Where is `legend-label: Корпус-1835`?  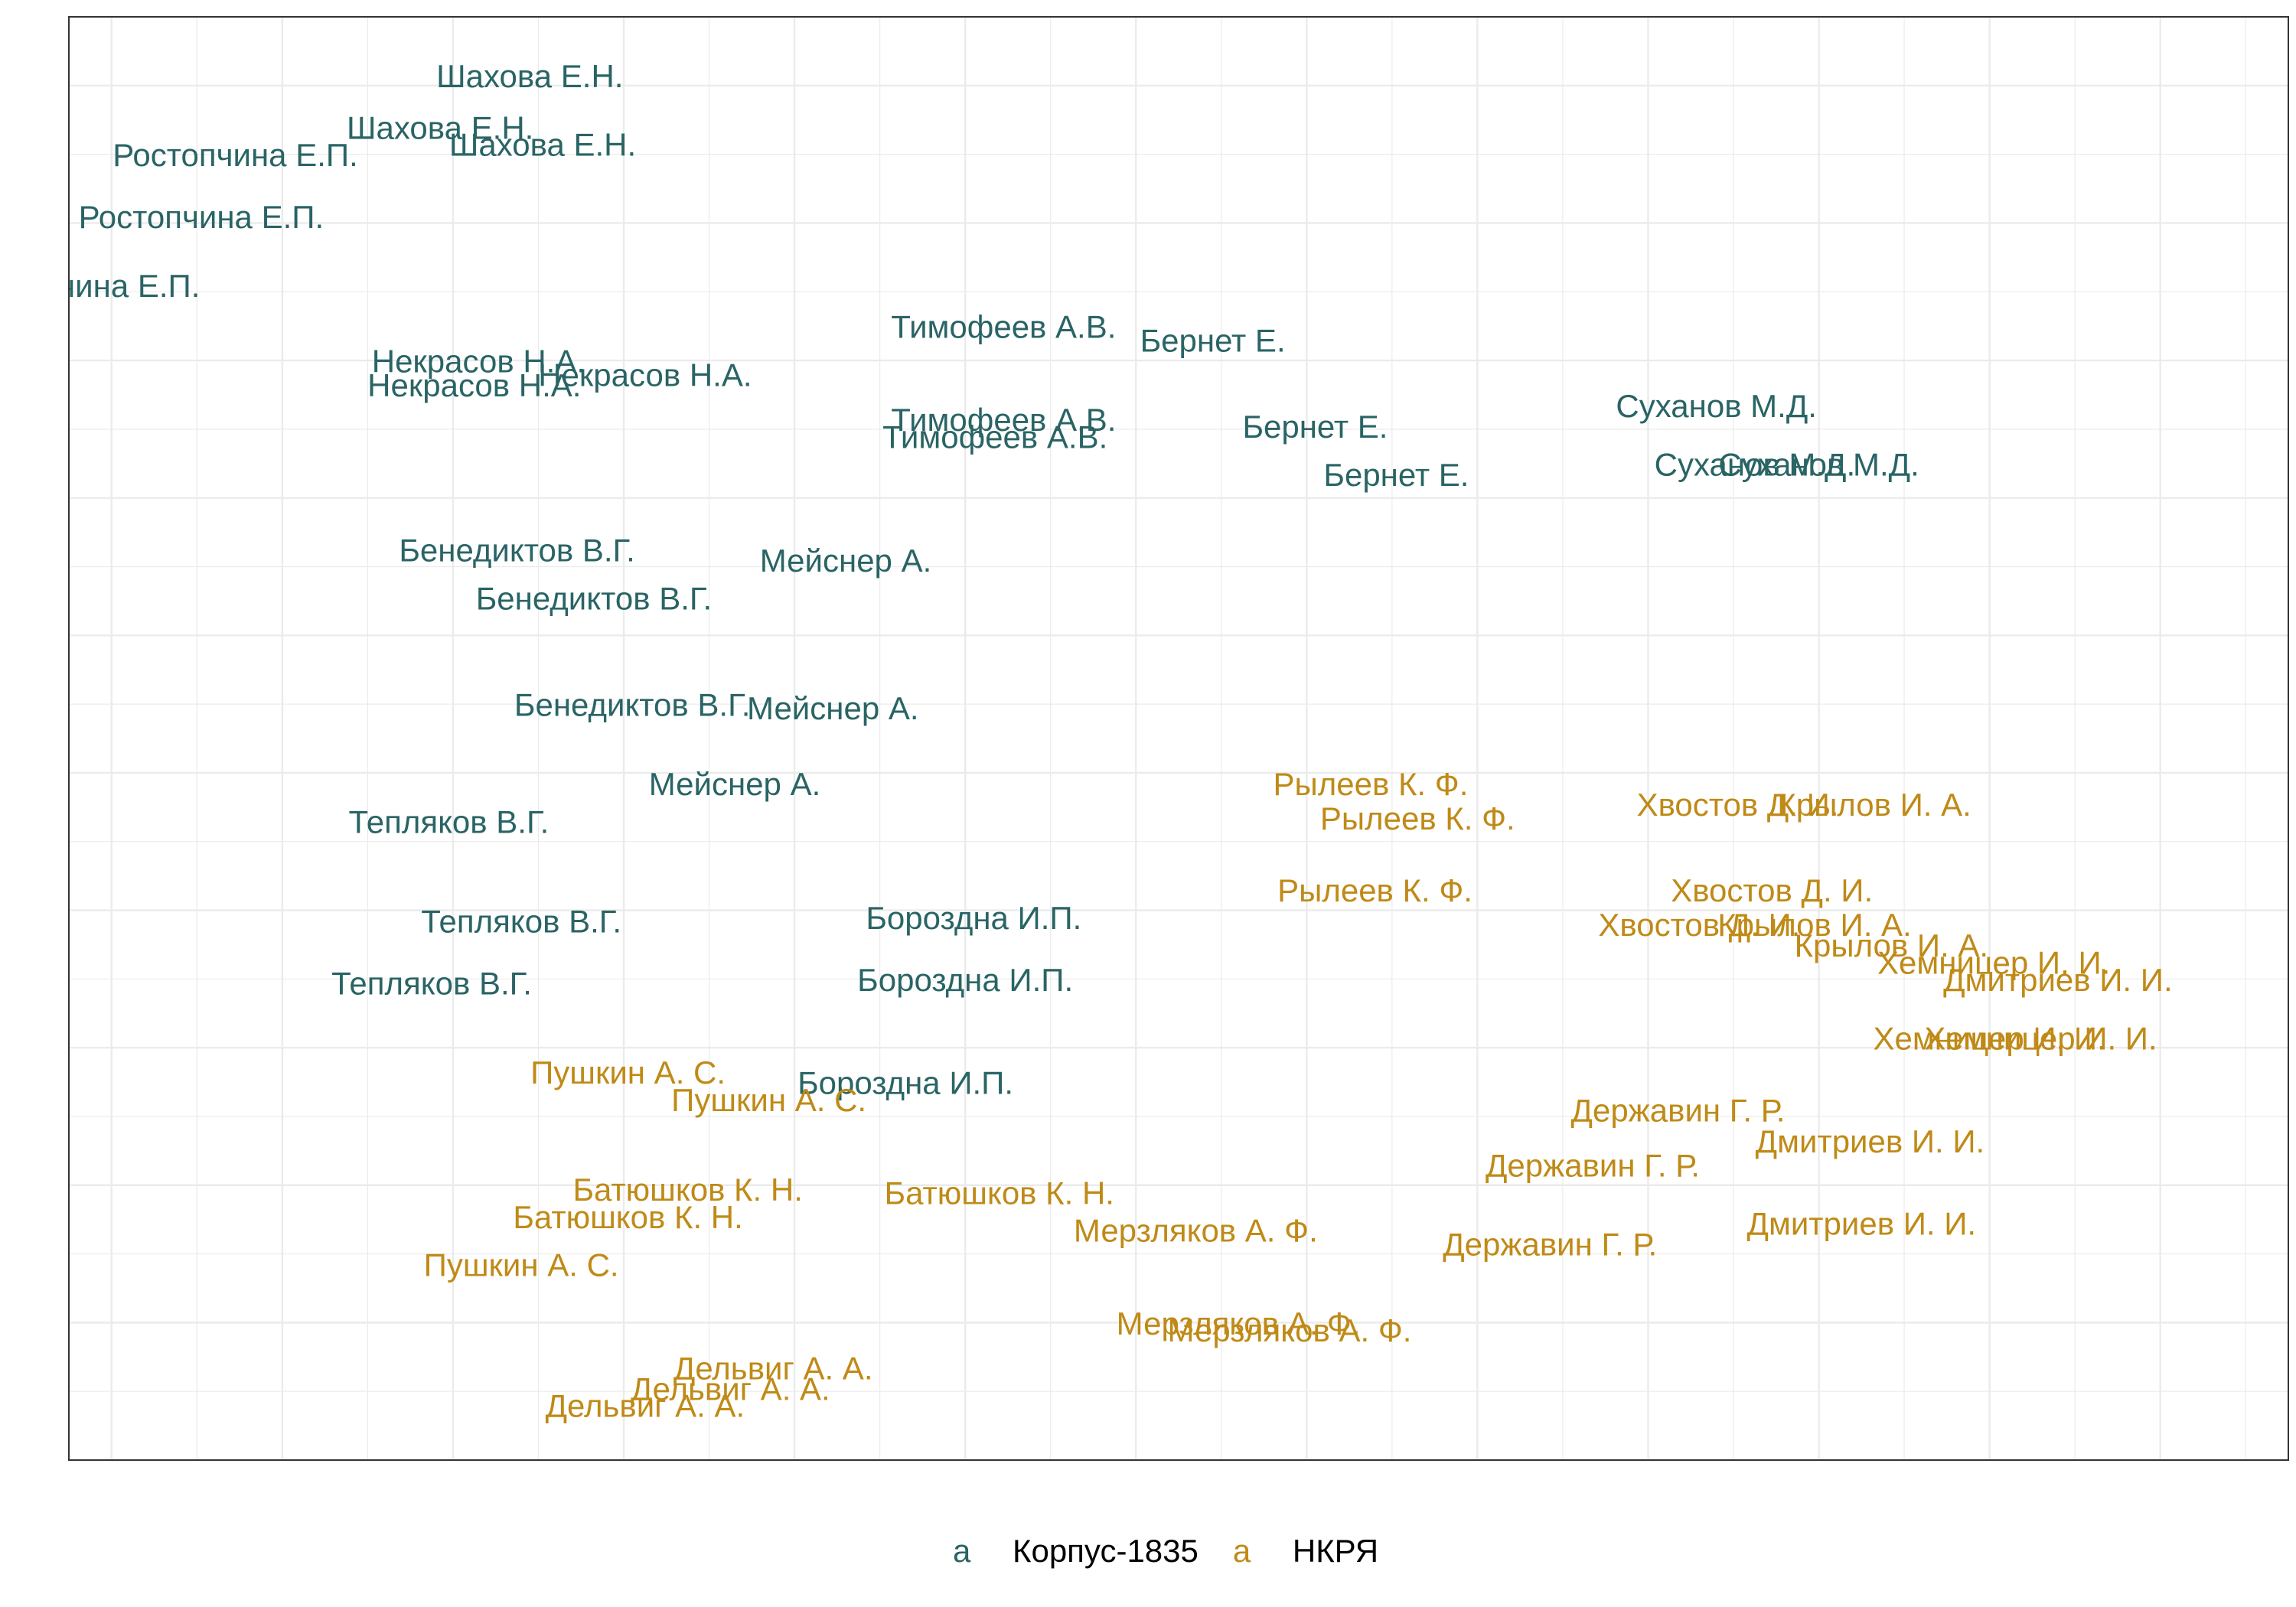
legend-label: Корпус-1835 is located at coordinates (1106, 1551).